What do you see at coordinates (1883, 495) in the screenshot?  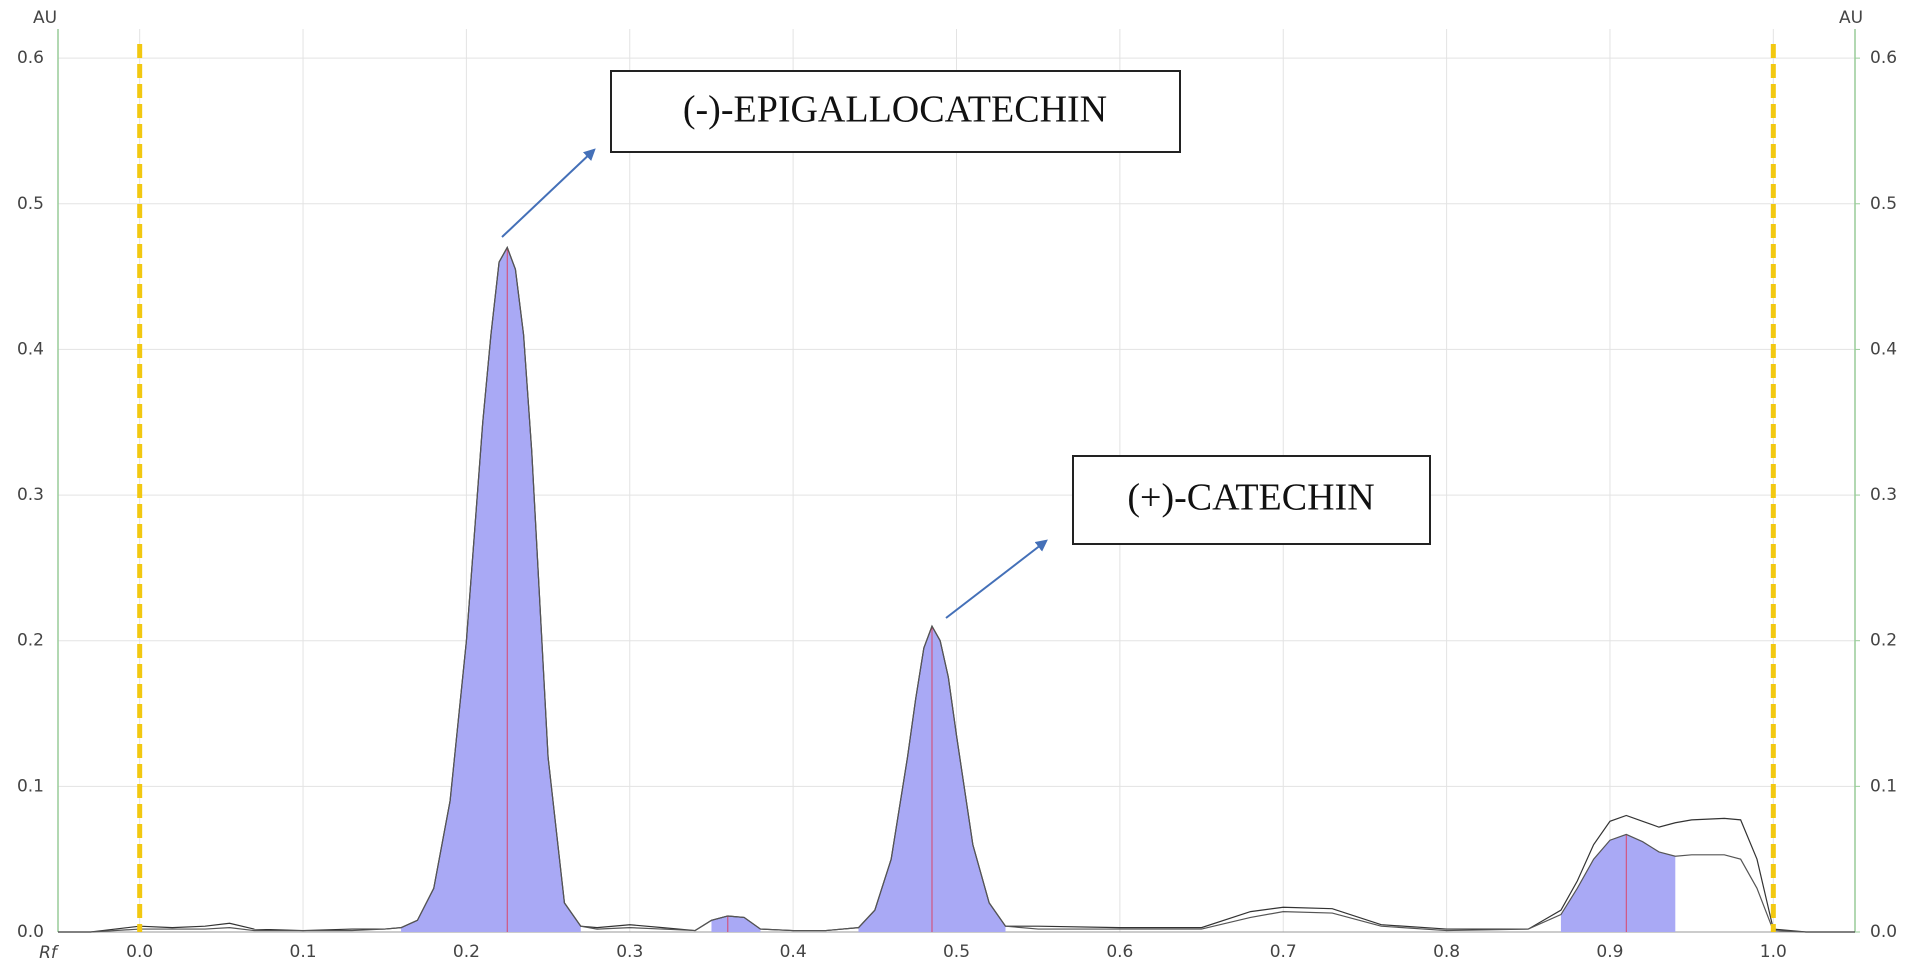 I see `y2-tick-label: 0.3` at bounding box center [1883, 495].